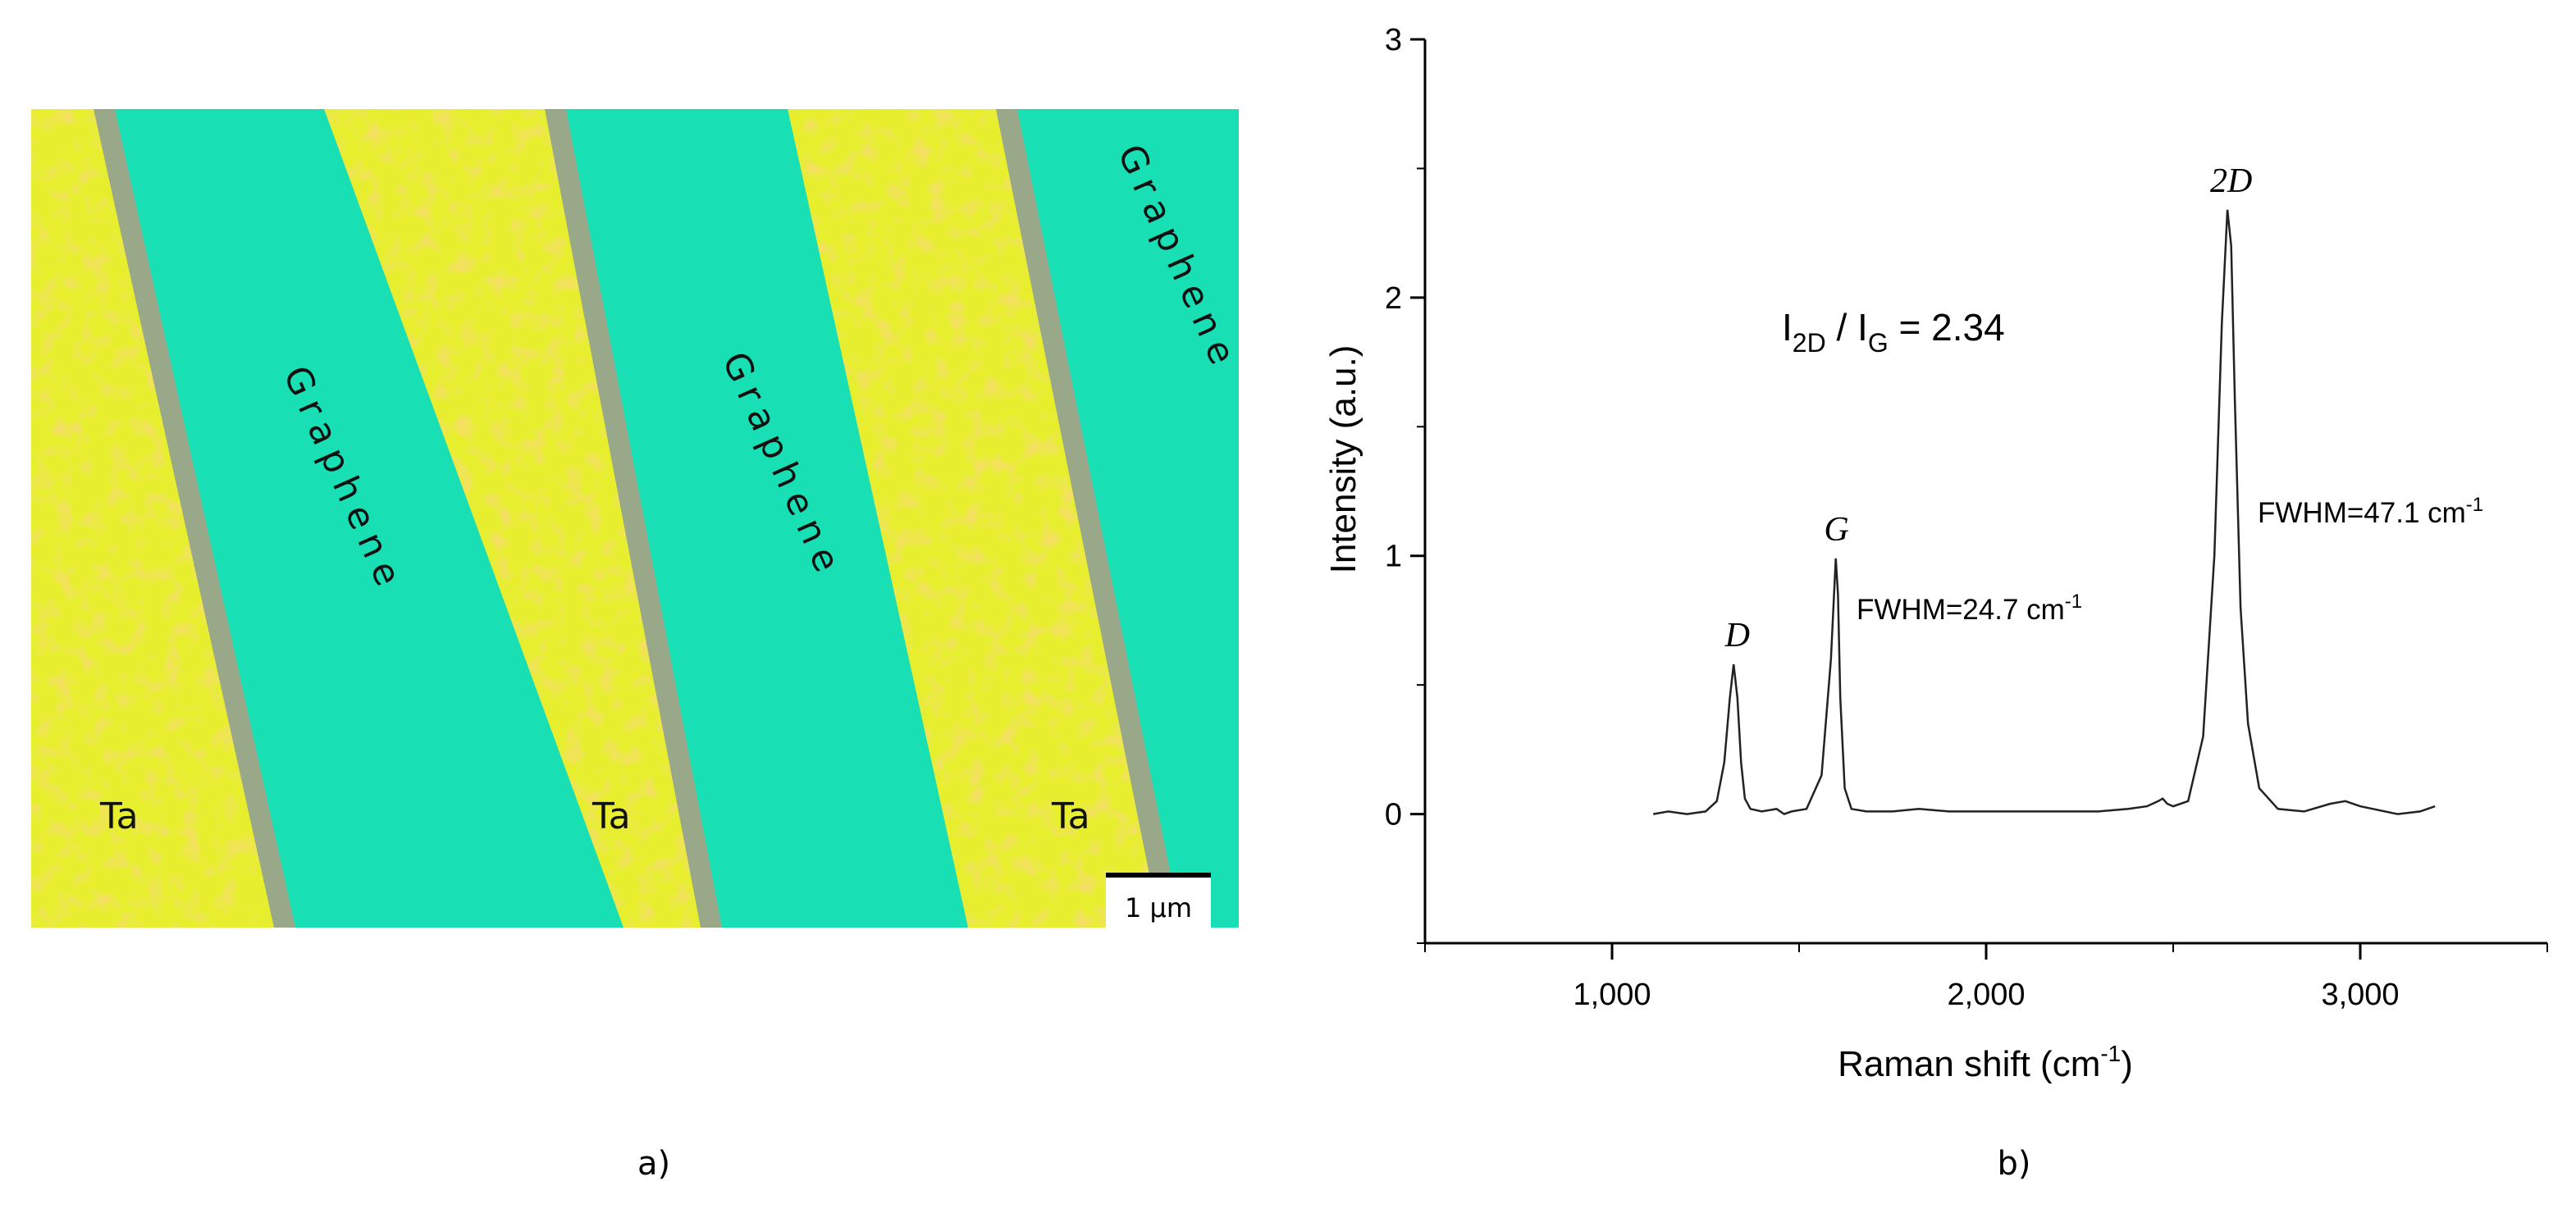  I want to click on y-tick-label: 2, so click(1394, 298).